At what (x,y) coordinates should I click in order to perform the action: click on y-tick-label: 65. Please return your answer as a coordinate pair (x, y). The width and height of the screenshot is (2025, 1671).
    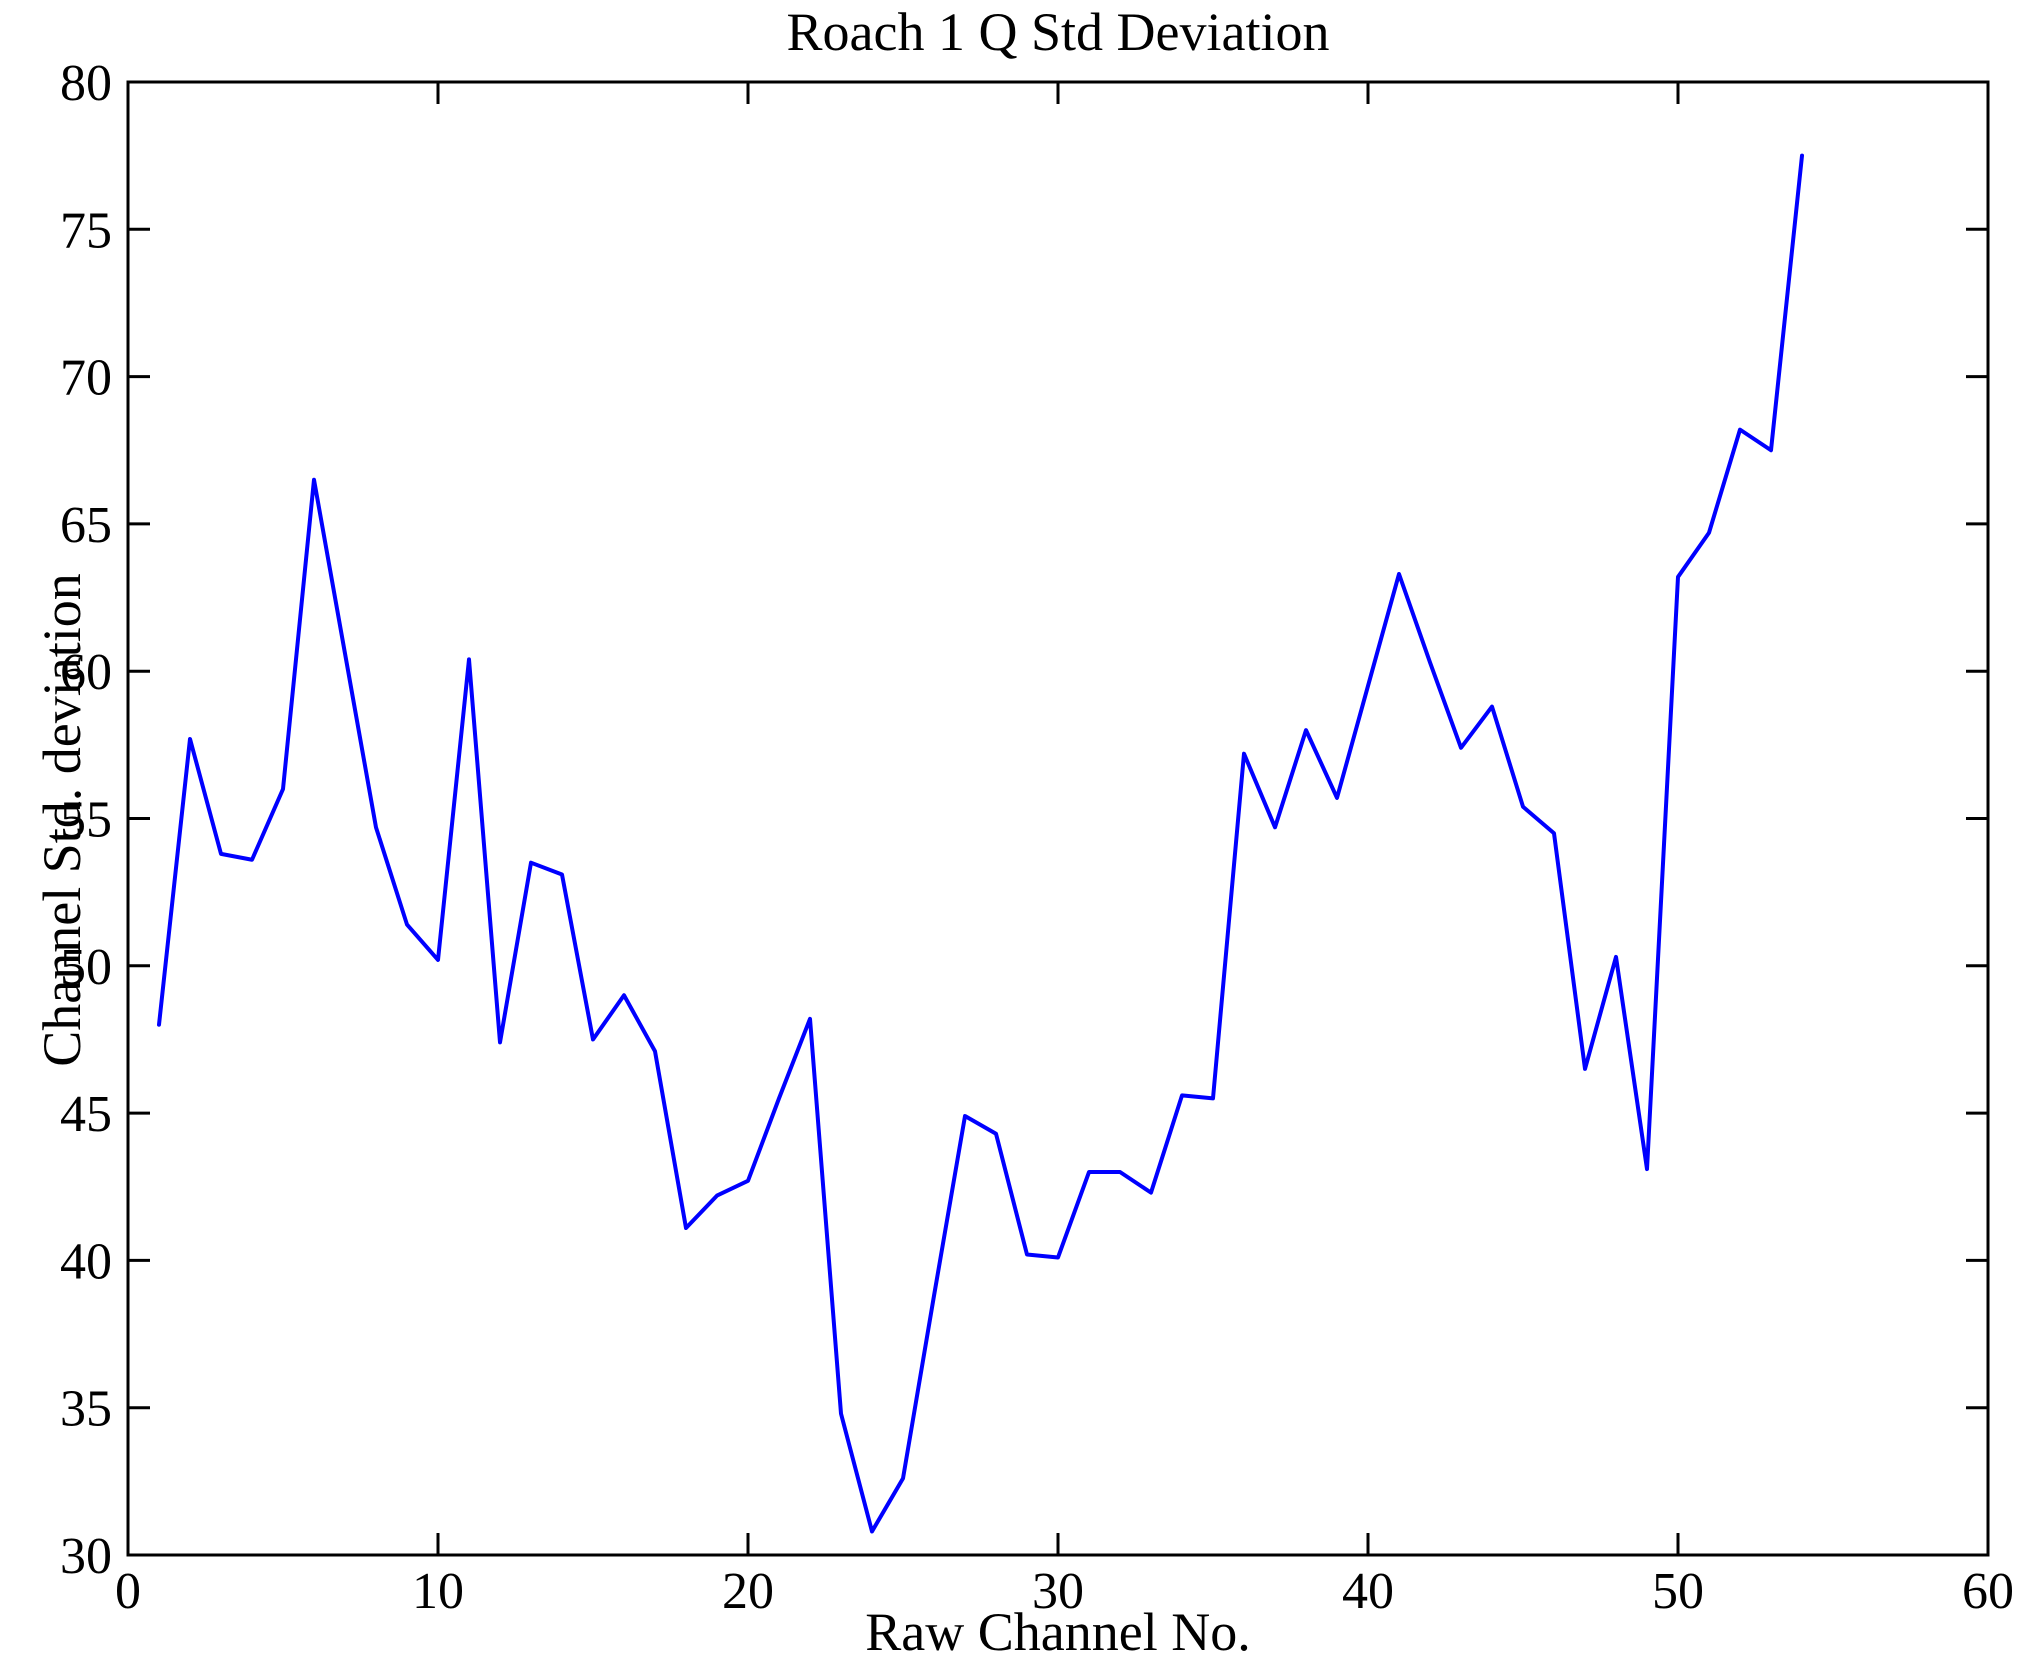
    Looking at the image, I should click on (86, 525).